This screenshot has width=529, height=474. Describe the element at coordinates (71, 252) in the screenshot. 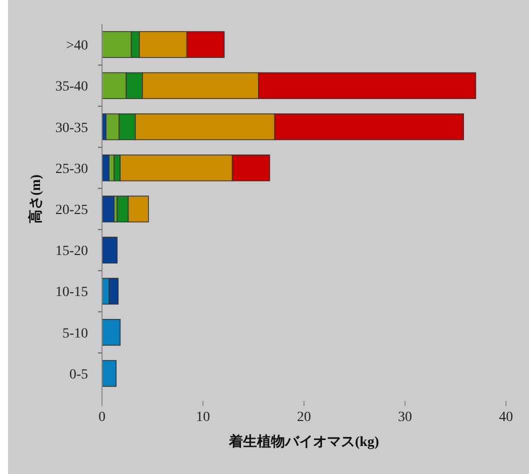

I see `y-tick-label: 15-20` at that location.